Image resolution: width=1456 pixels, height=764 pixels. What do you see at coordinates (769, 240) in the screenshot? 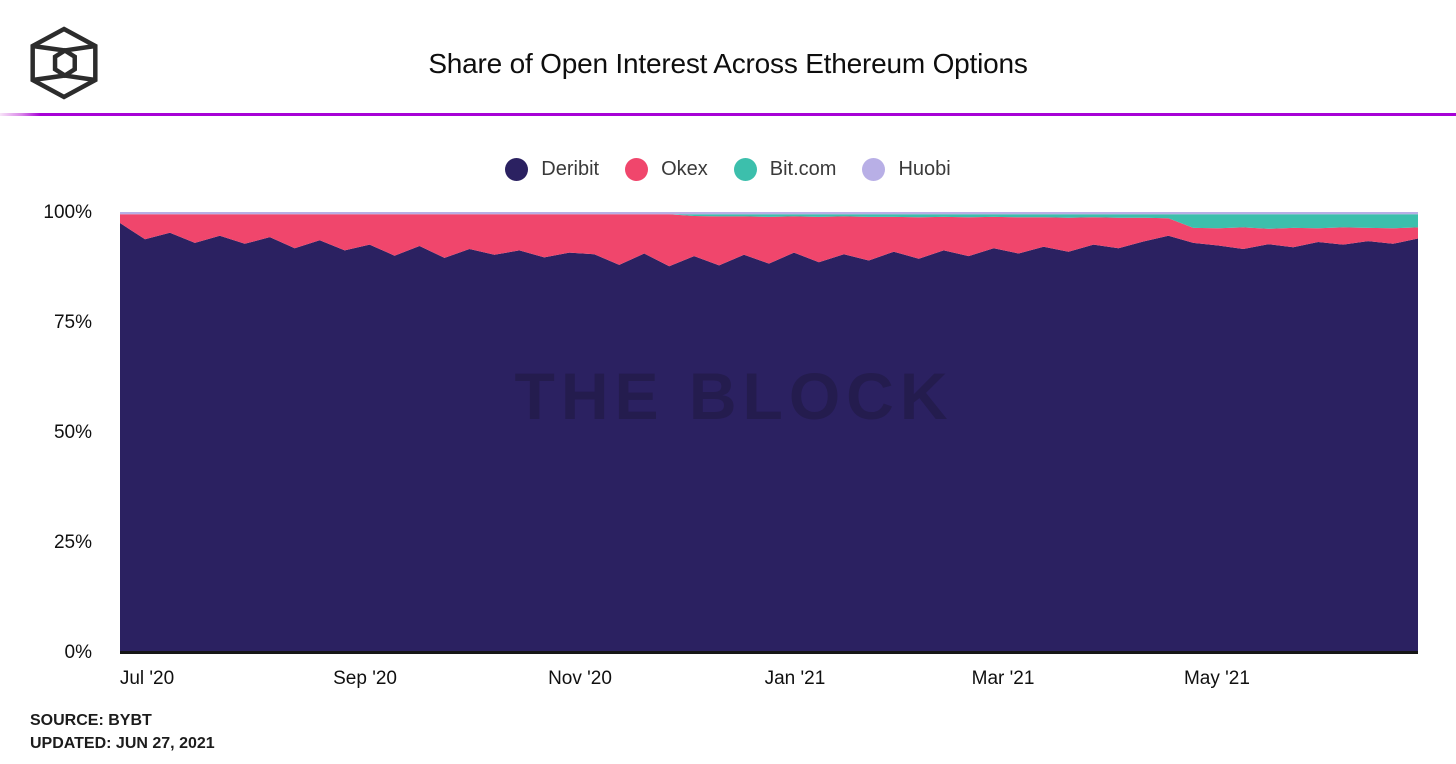
I see `area-okex` at bounding box center [769, 240].